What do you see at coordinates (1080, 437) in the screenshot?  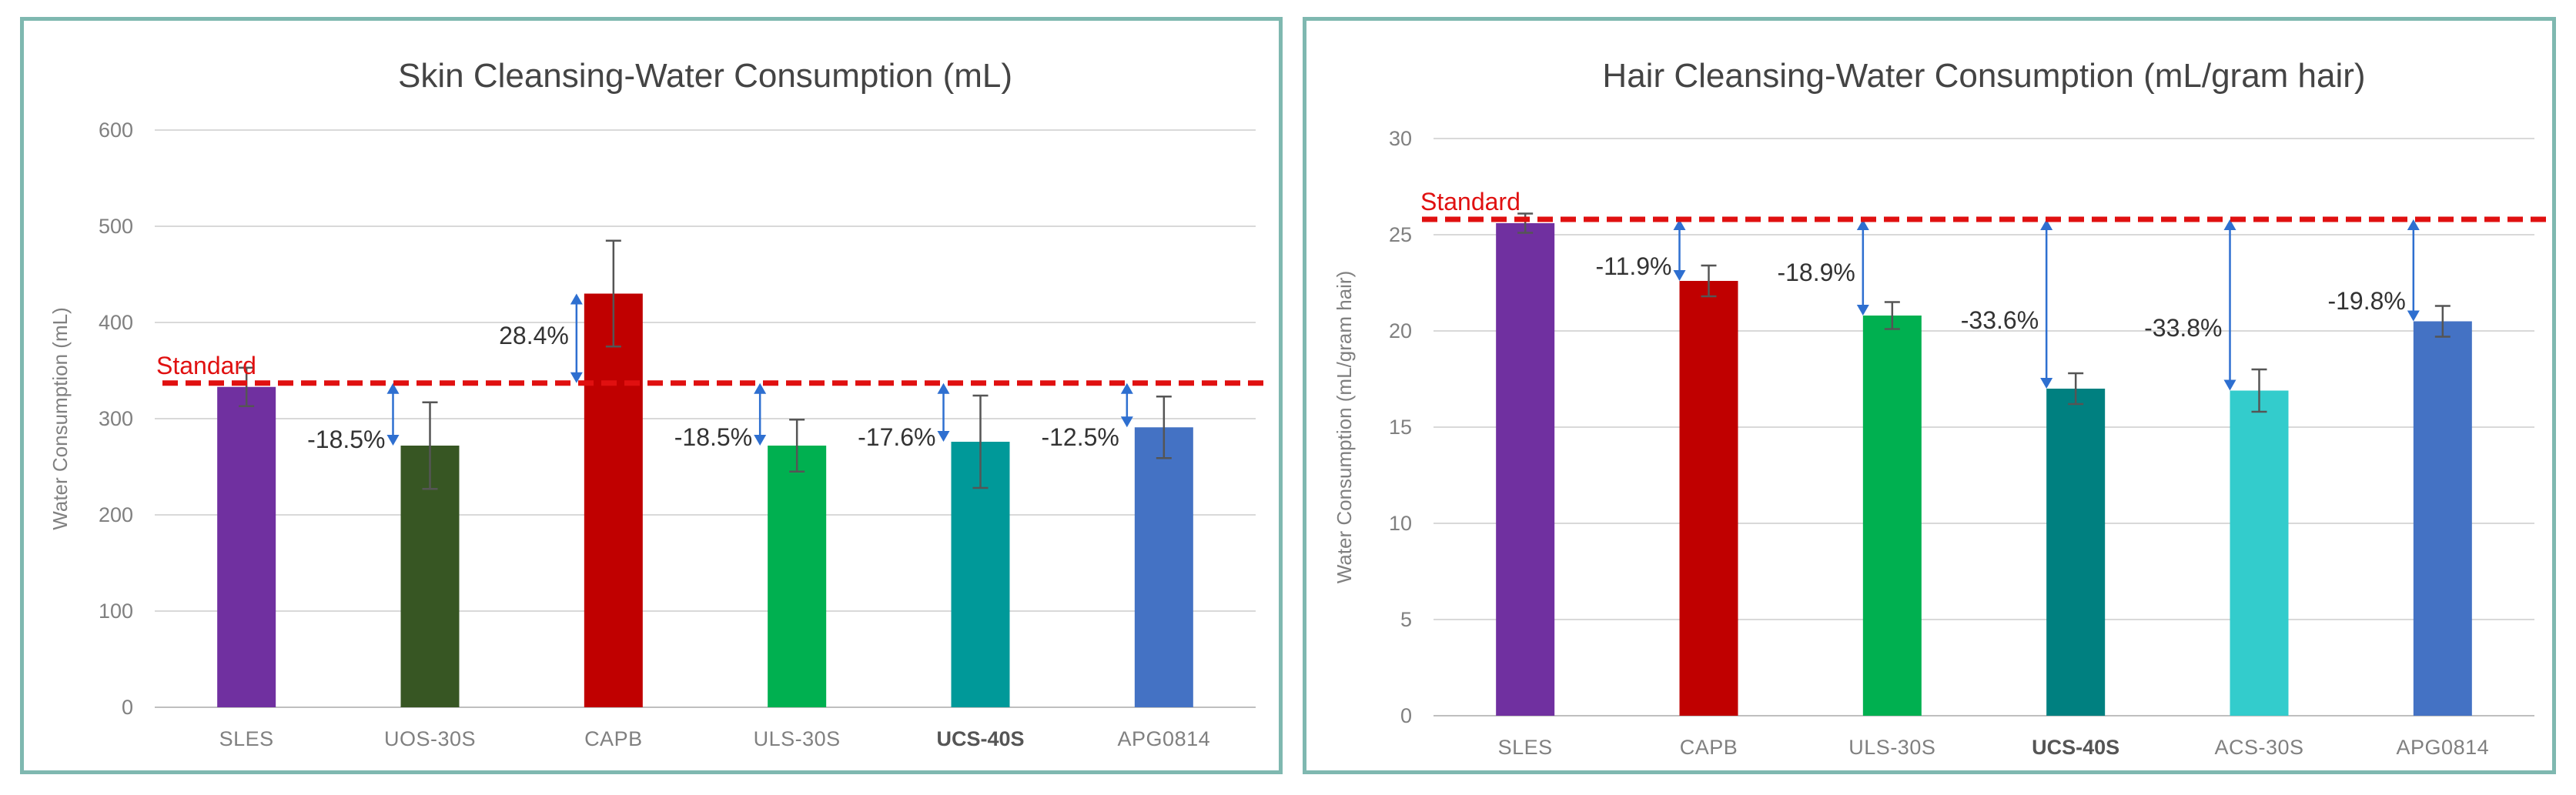 I see `percent-change-label: -12.5%` at bounding box center [1080, 437].